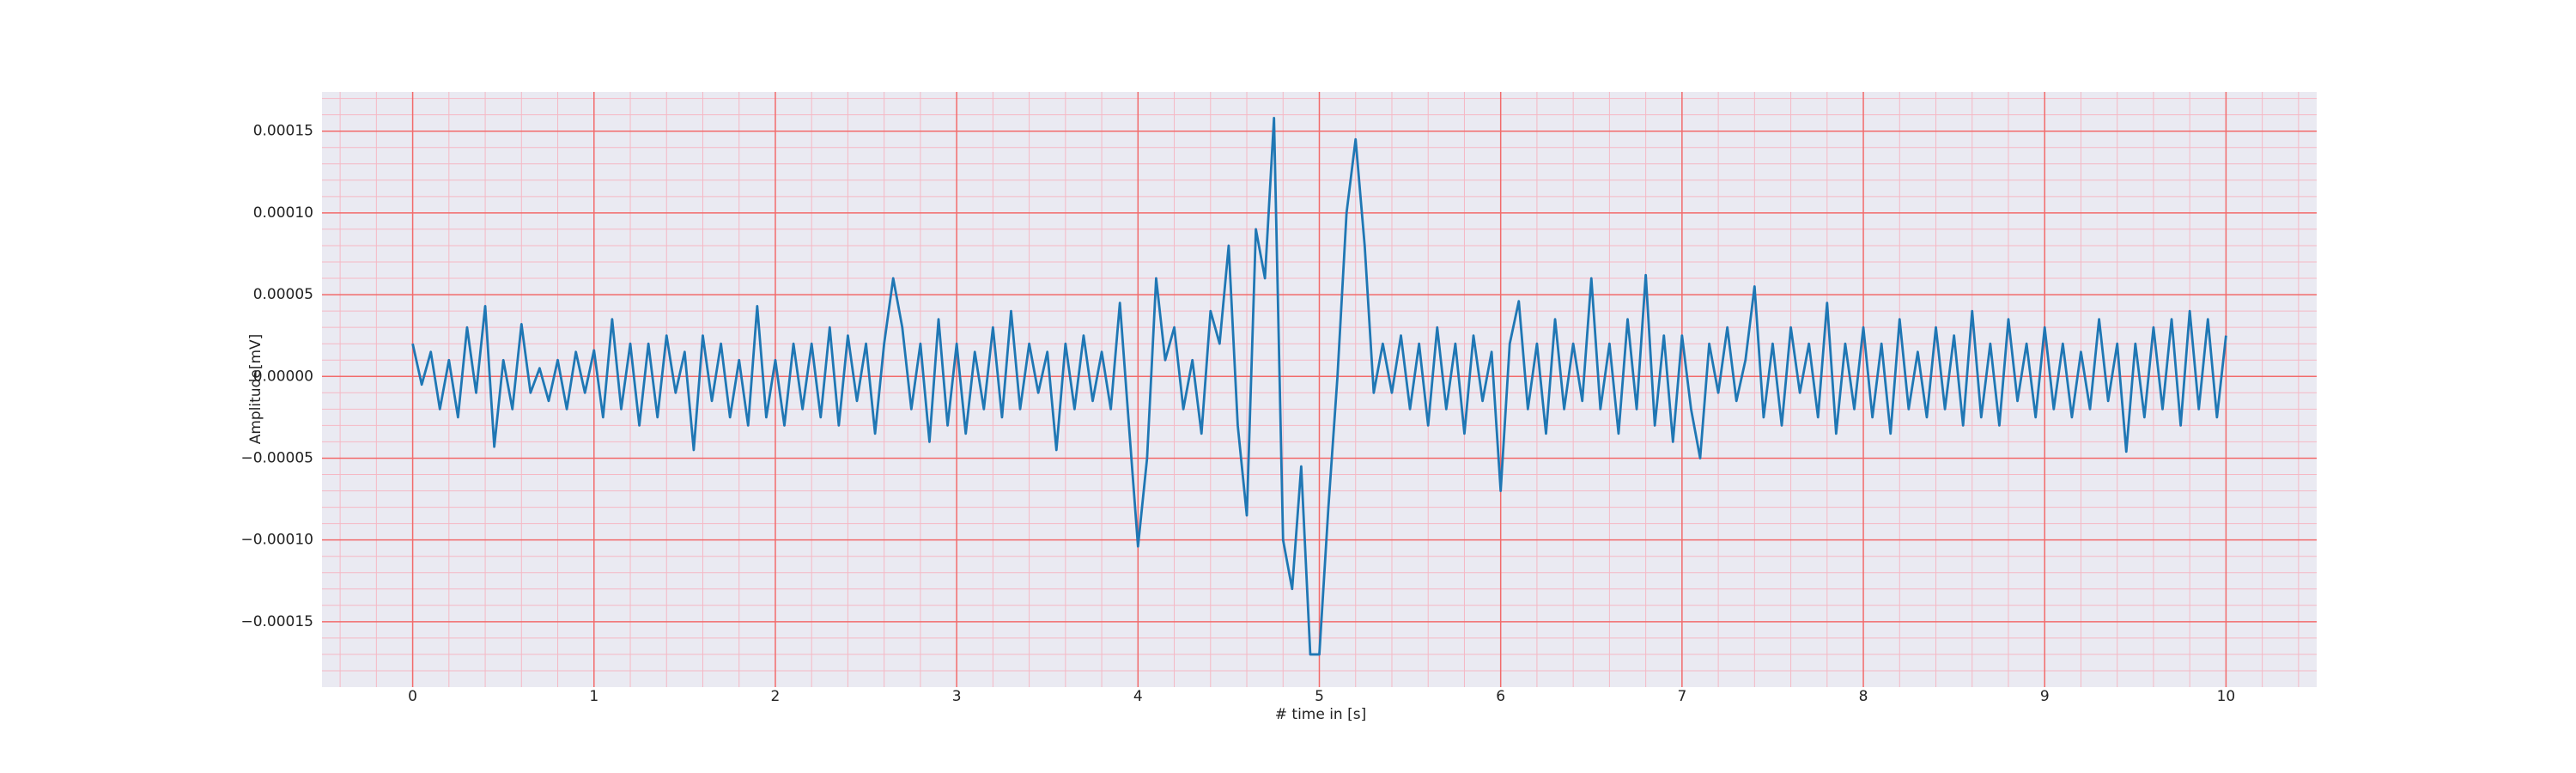 This screenshot has height=773, width=2576. Describe the element at coordinates (1320, 714) in the screenshot. I see `x-axis-label: # time in [s]` at that location.